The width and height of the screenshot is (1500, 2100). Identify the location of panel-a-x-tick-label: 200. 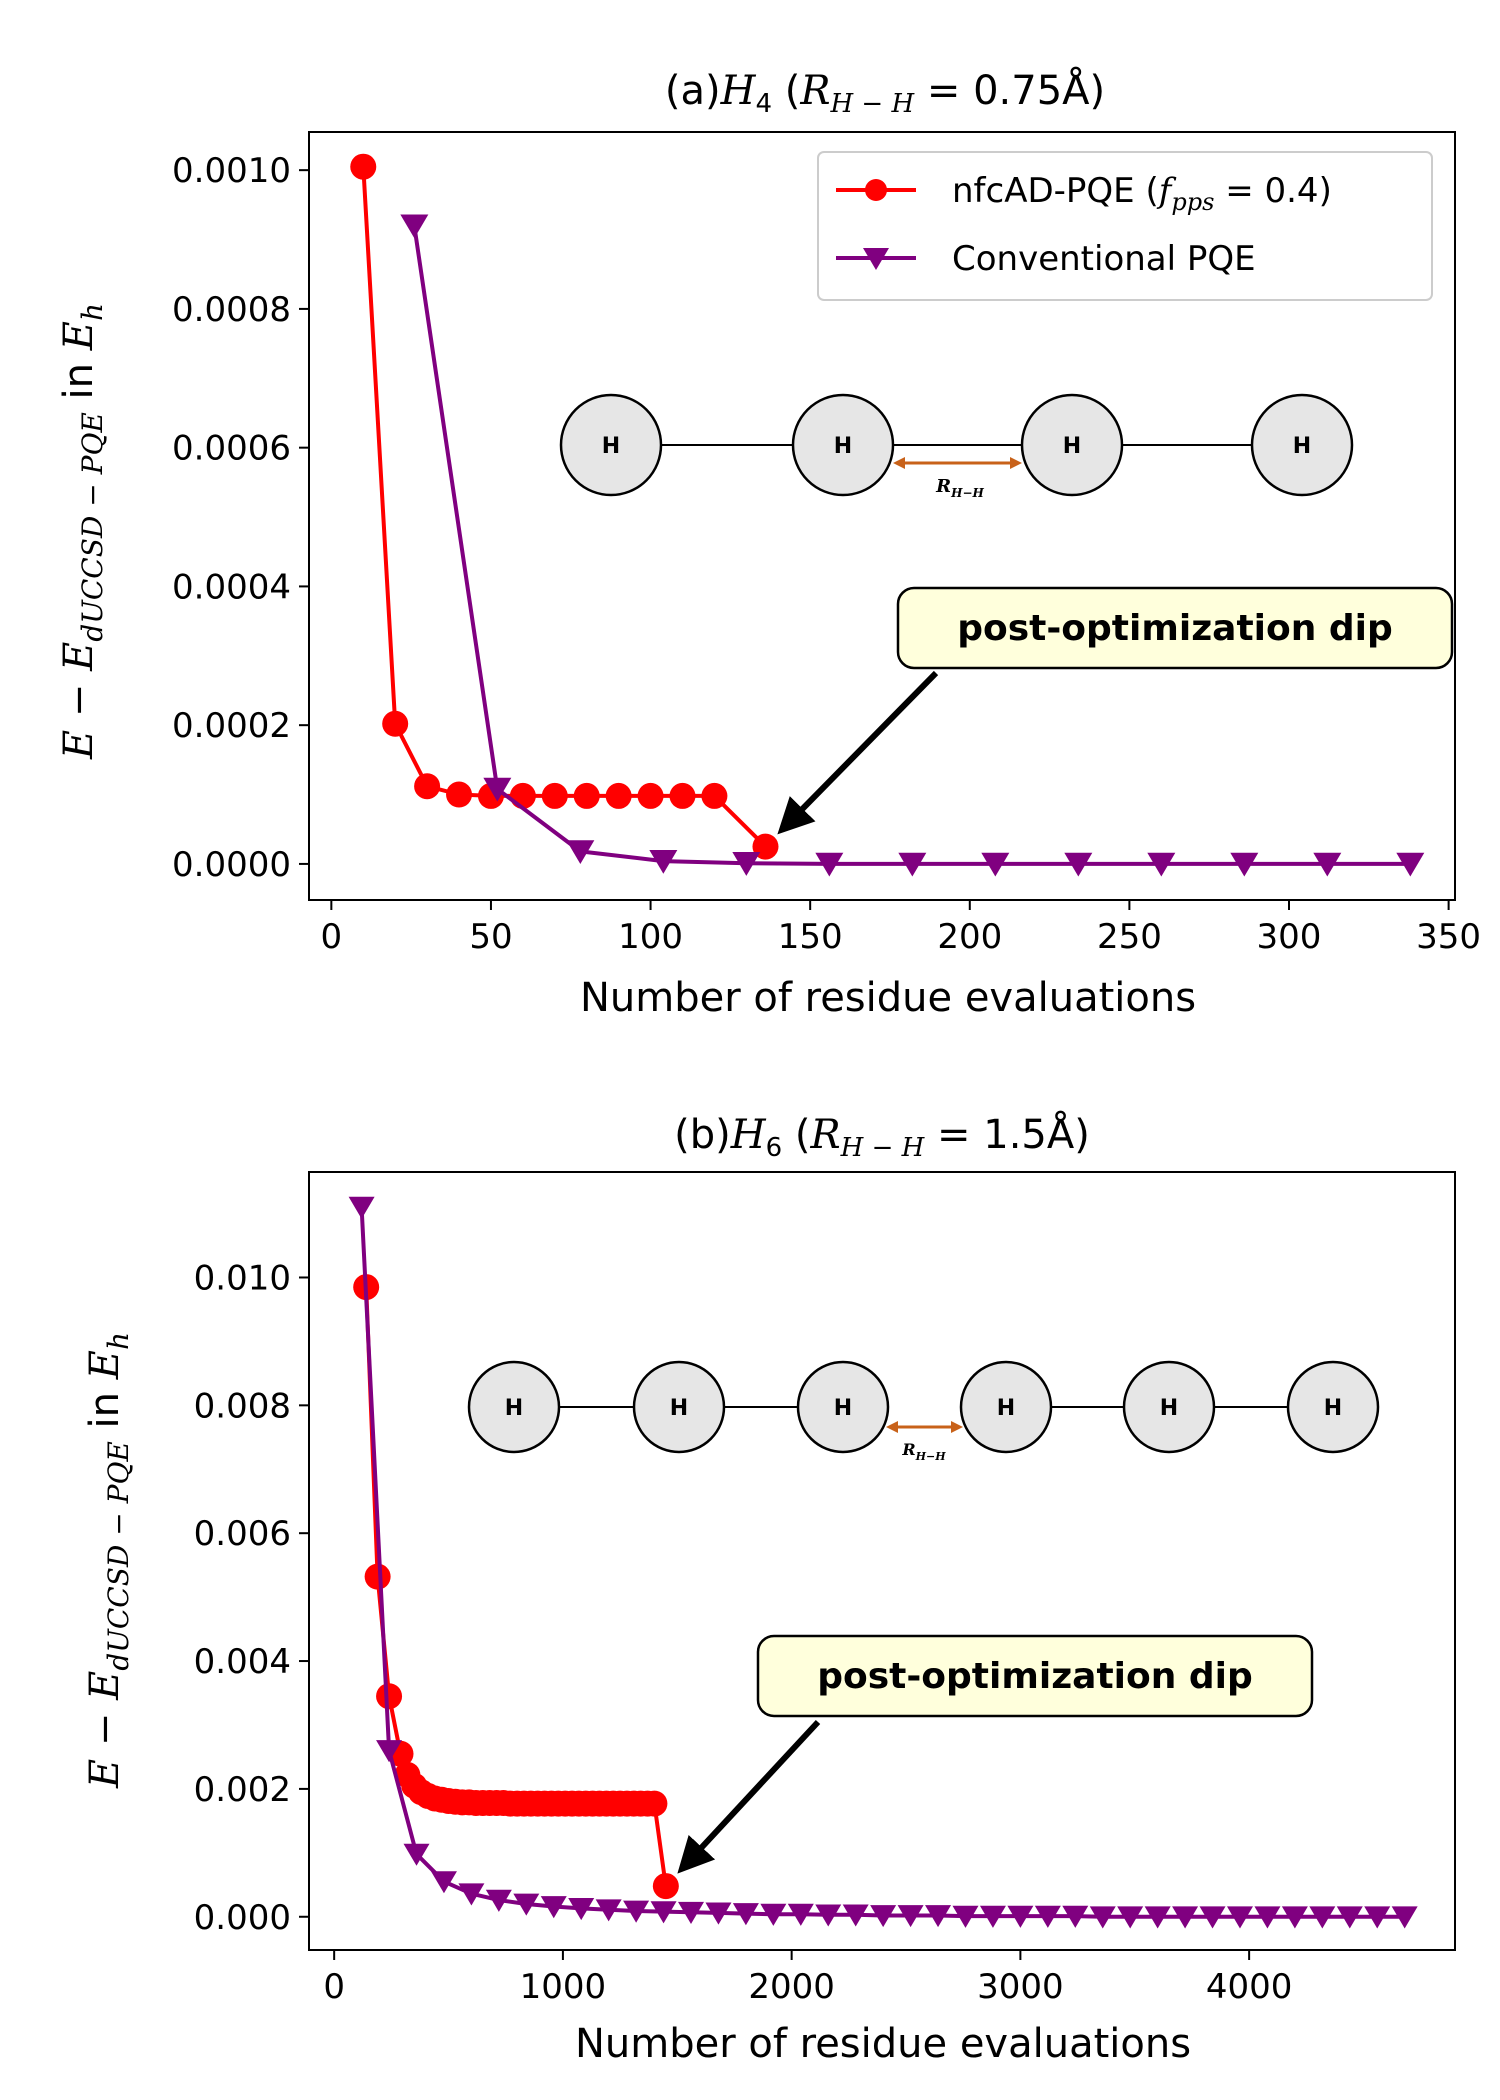
(969, 937).